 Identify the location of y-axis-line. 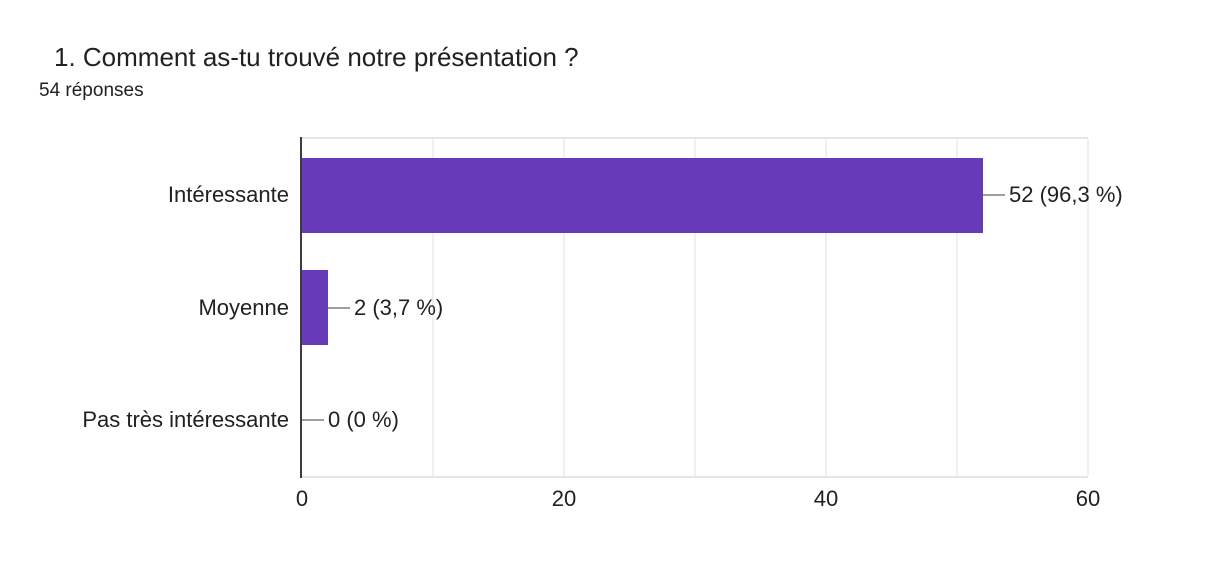
(301, 307).